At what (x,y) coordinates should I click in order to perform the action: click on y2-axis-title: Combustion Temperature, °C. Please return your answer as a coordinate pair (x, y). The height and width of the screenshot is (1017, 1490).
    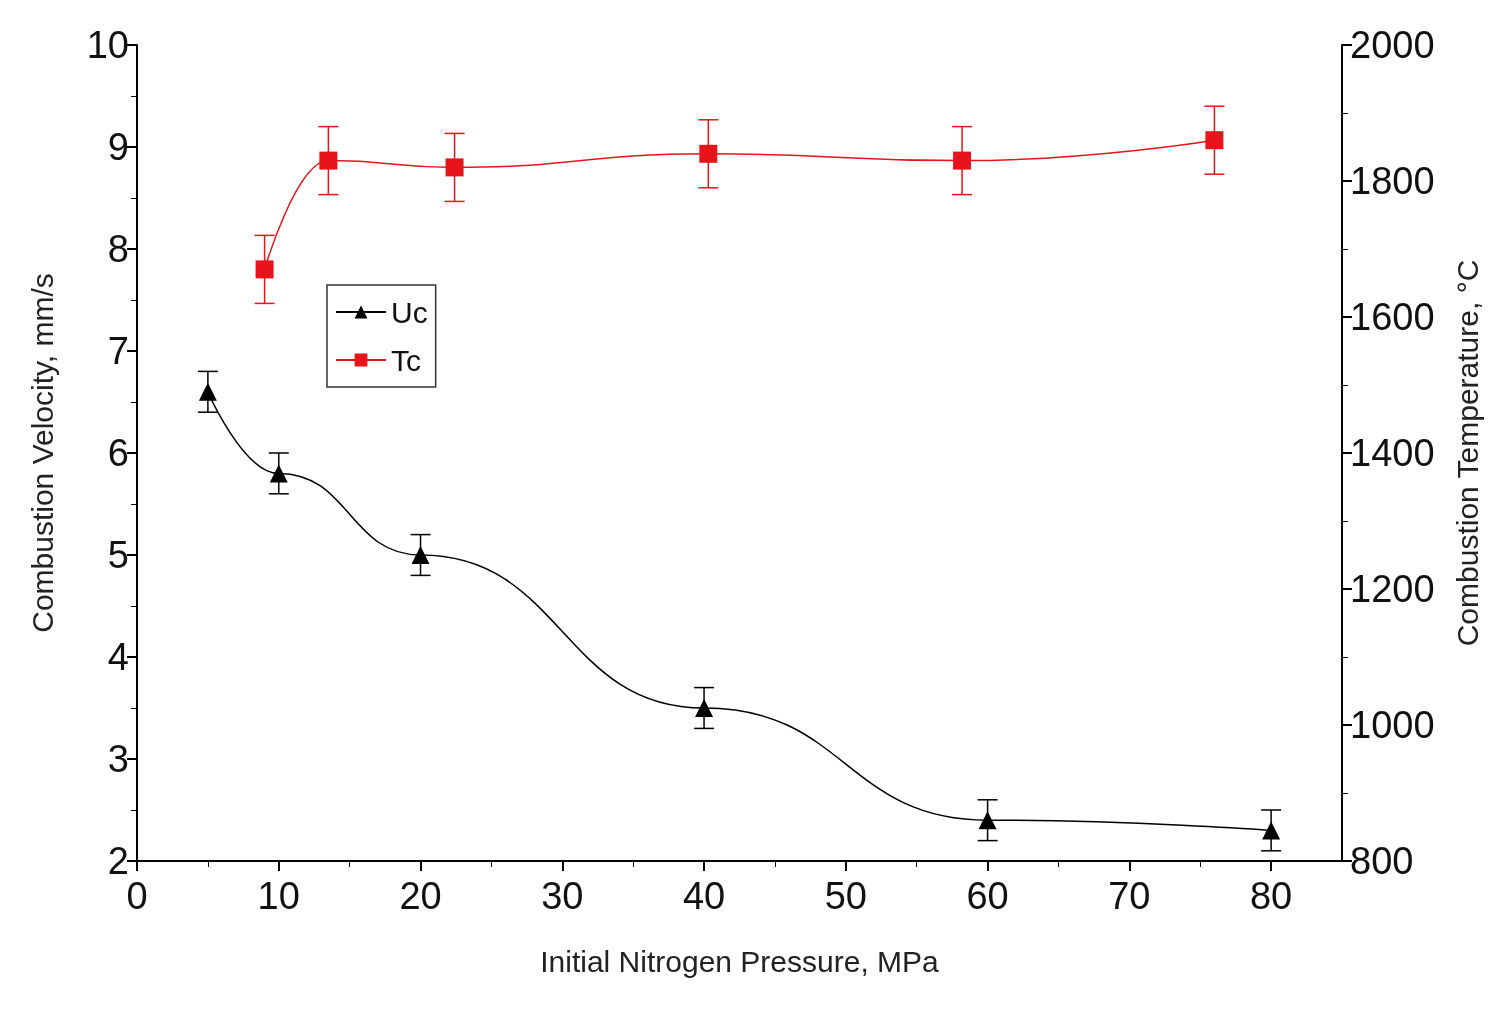
    Looking at the image, I should click on (1467, 453).